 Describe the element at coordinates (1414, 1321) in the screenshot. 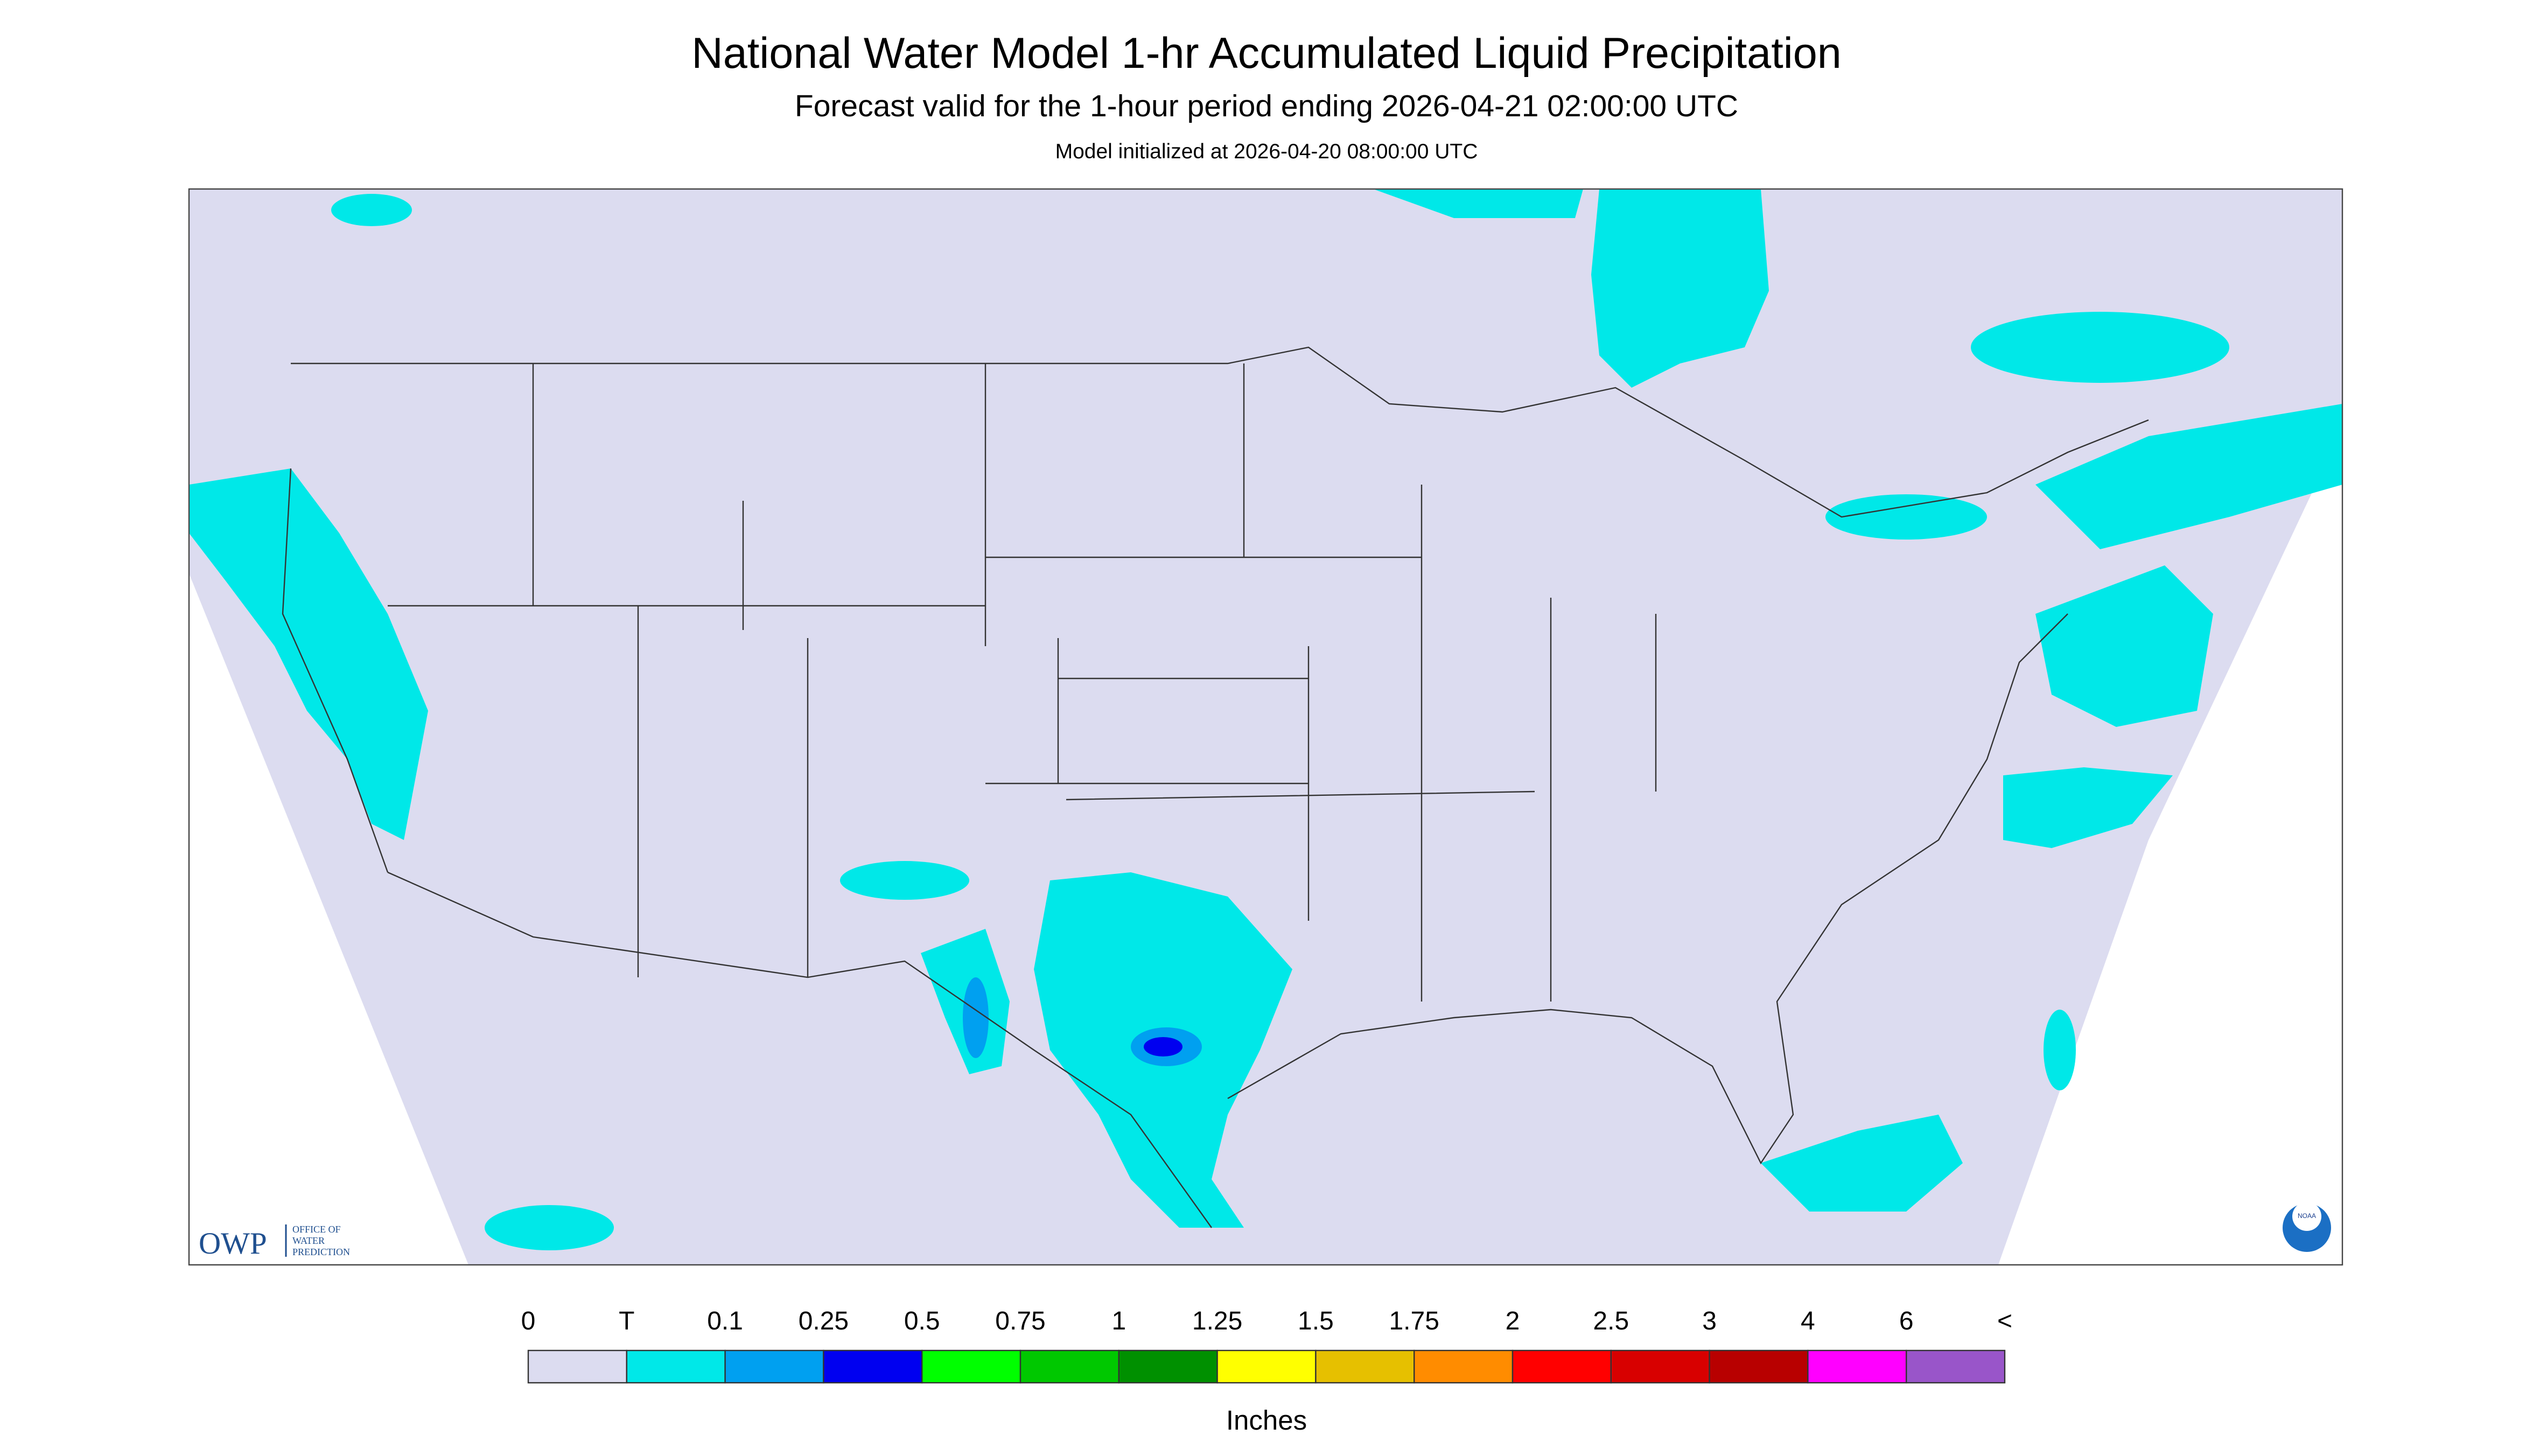

I see `legend-label: 1.75` at that location.